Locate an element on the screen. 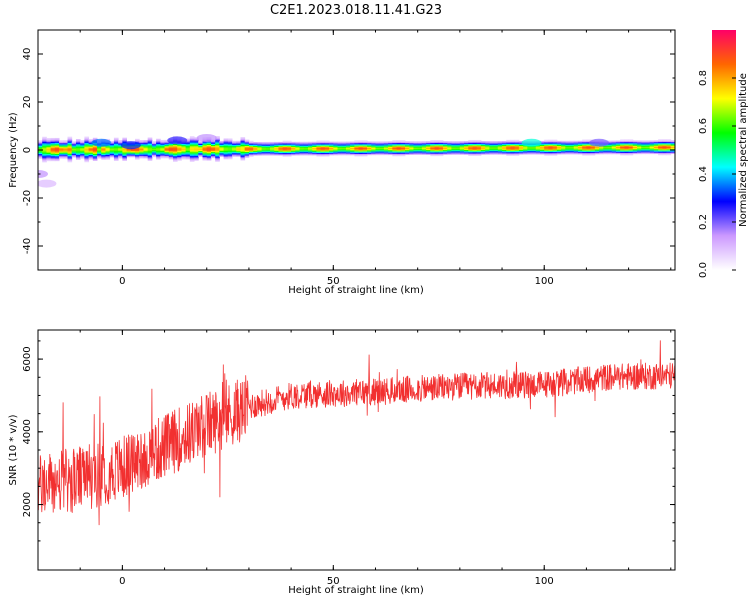  heatmap-y-label: Frequency (Hz) is located at coordinates (13, 150).